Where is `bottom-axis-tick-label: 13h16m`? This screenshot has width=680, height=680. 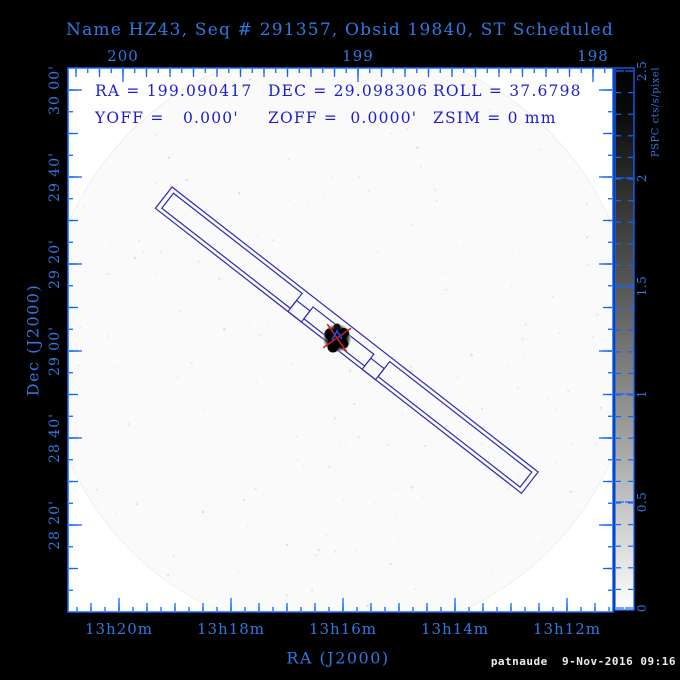 bottom-axis-tick-label: 13h16m is located at coordinates (343, 629).